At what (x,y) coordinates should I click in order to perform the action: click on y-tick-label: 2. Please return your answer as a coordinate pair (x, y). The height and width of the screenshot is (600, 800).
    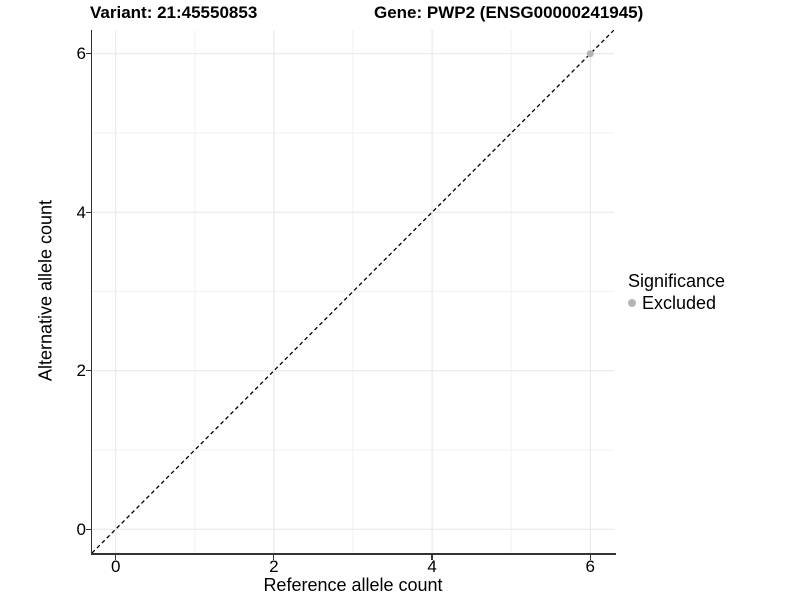
    Looking at the image, I should click on (81, 371).